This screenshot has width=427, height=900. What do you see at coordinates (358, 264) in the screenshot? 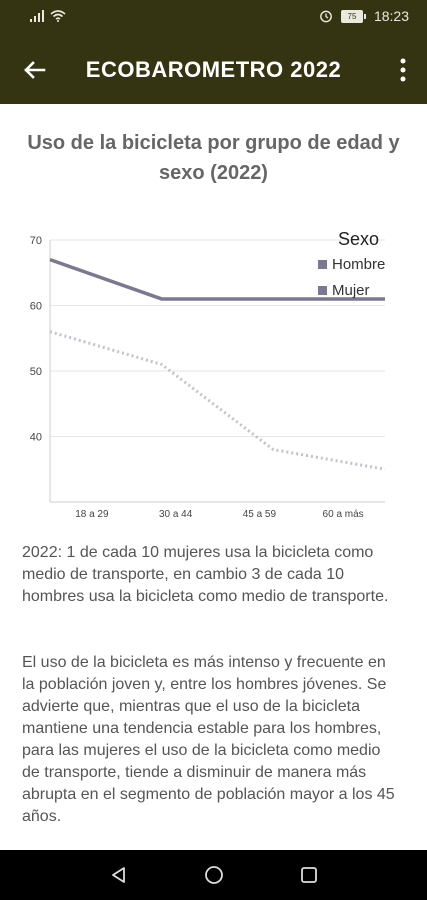
I see `legend-label: Hombre` at bounding box center [358, 264].